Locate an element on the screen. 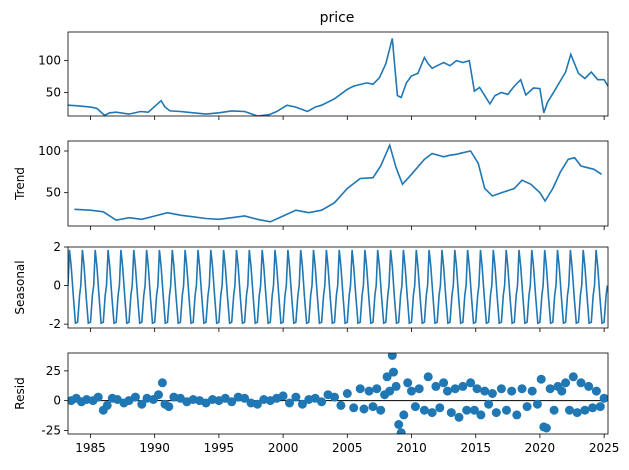 The image size is (629, 470). y-tick-label: 100 is located at coordinates (49, 61).